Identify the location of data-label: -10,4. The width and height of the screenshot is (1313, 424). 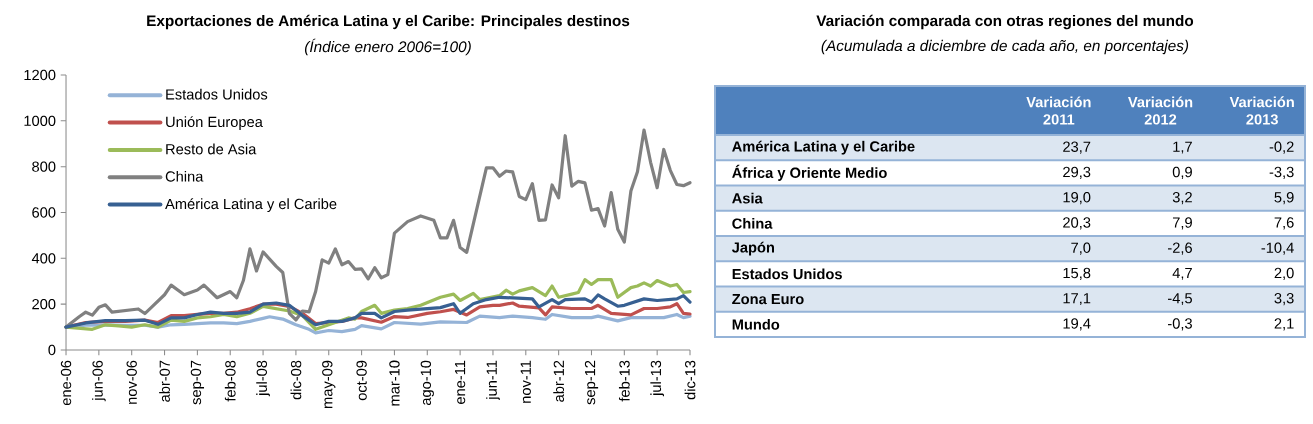
(1277, 248).